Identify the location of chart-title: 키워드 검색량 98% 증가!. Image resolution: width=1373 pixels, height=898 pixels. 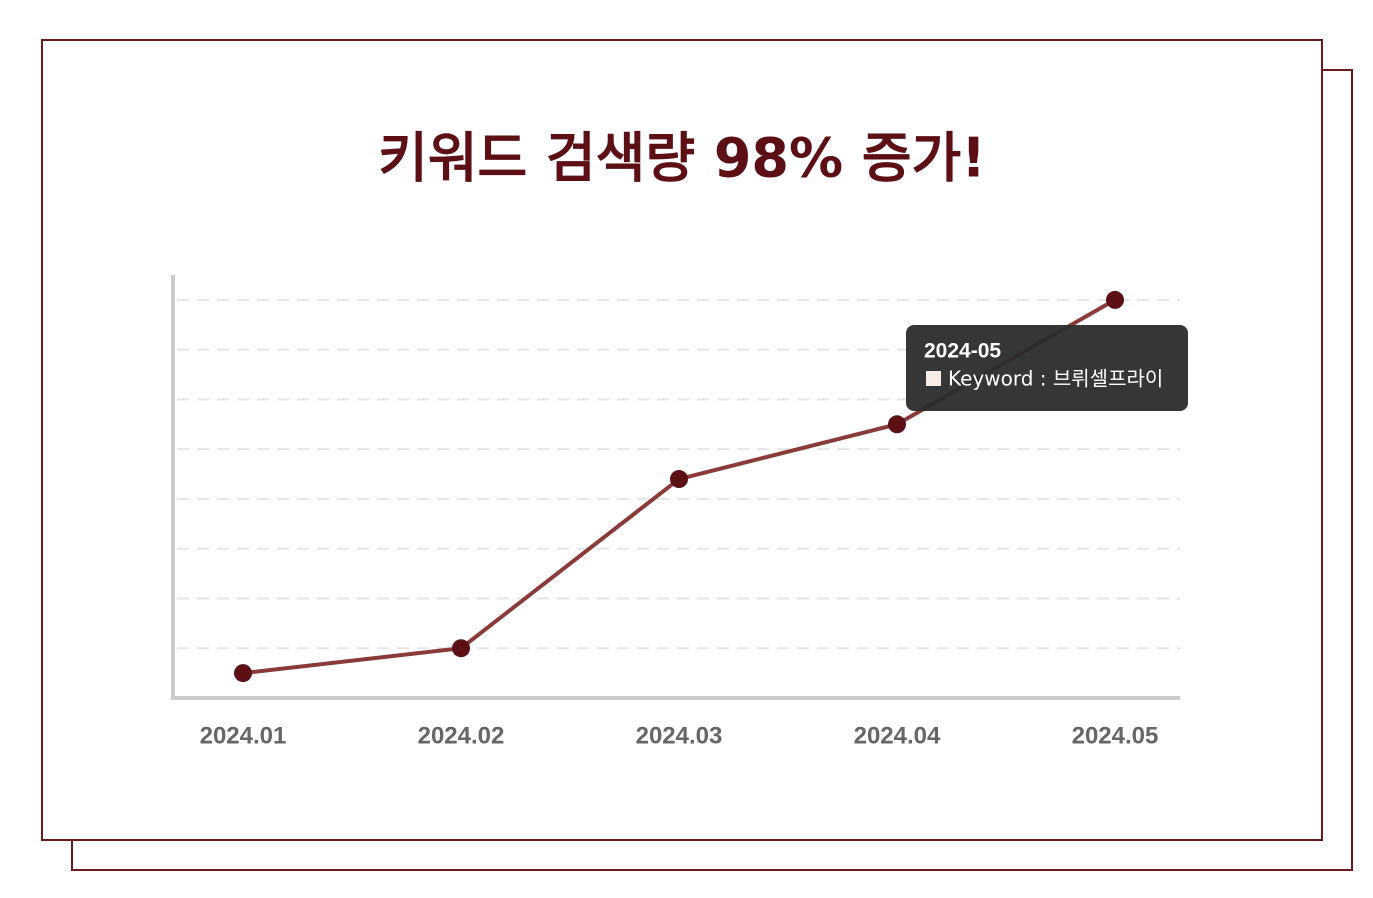
(682, 158).